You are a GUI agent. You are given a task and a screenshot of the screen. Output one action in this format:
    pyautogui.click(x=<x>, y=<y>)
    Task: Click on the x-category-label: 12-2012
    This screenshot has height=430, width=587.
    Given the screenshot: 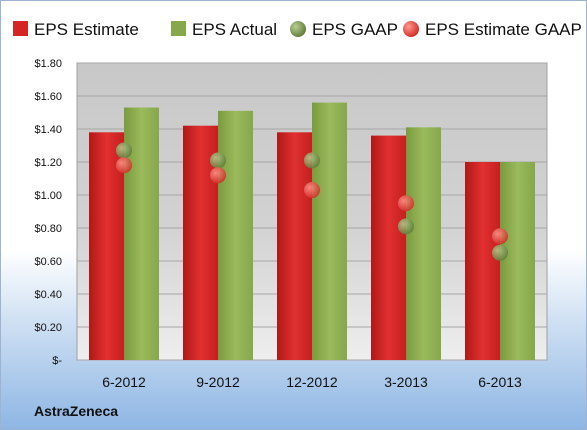 What is the action you would take?
    pyautogui.click(x=312, y=382)
    